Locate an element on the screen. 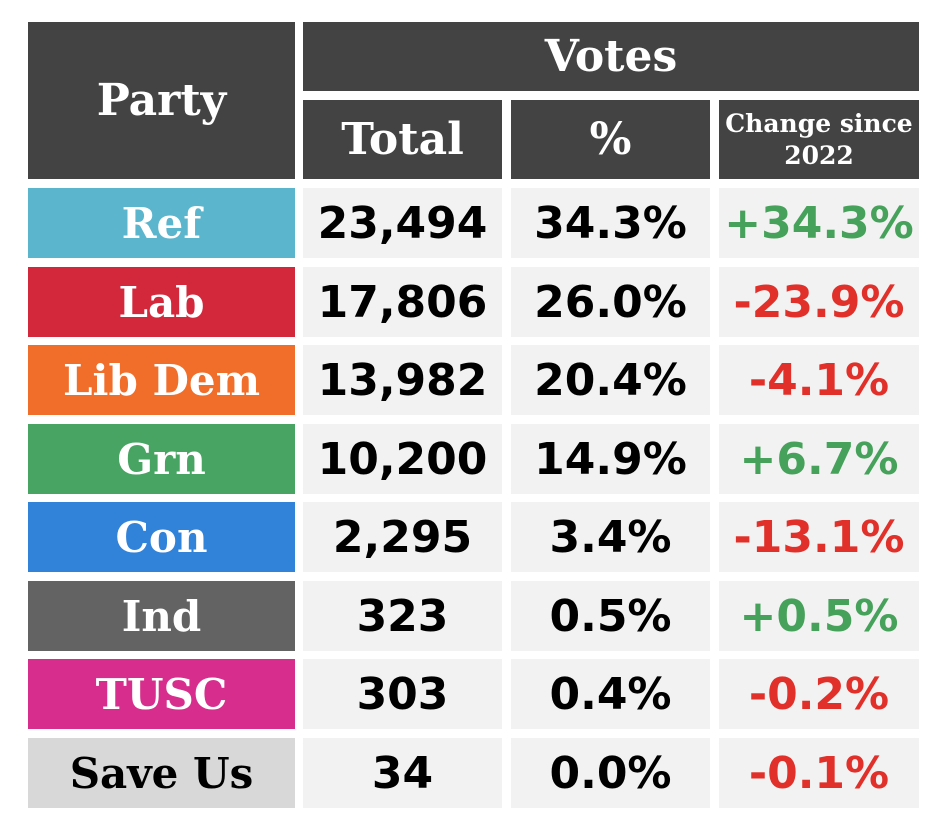 The height and width of the screenshot is (828, 948). change-cell: -0.2% is located at coordinates (819, 694).